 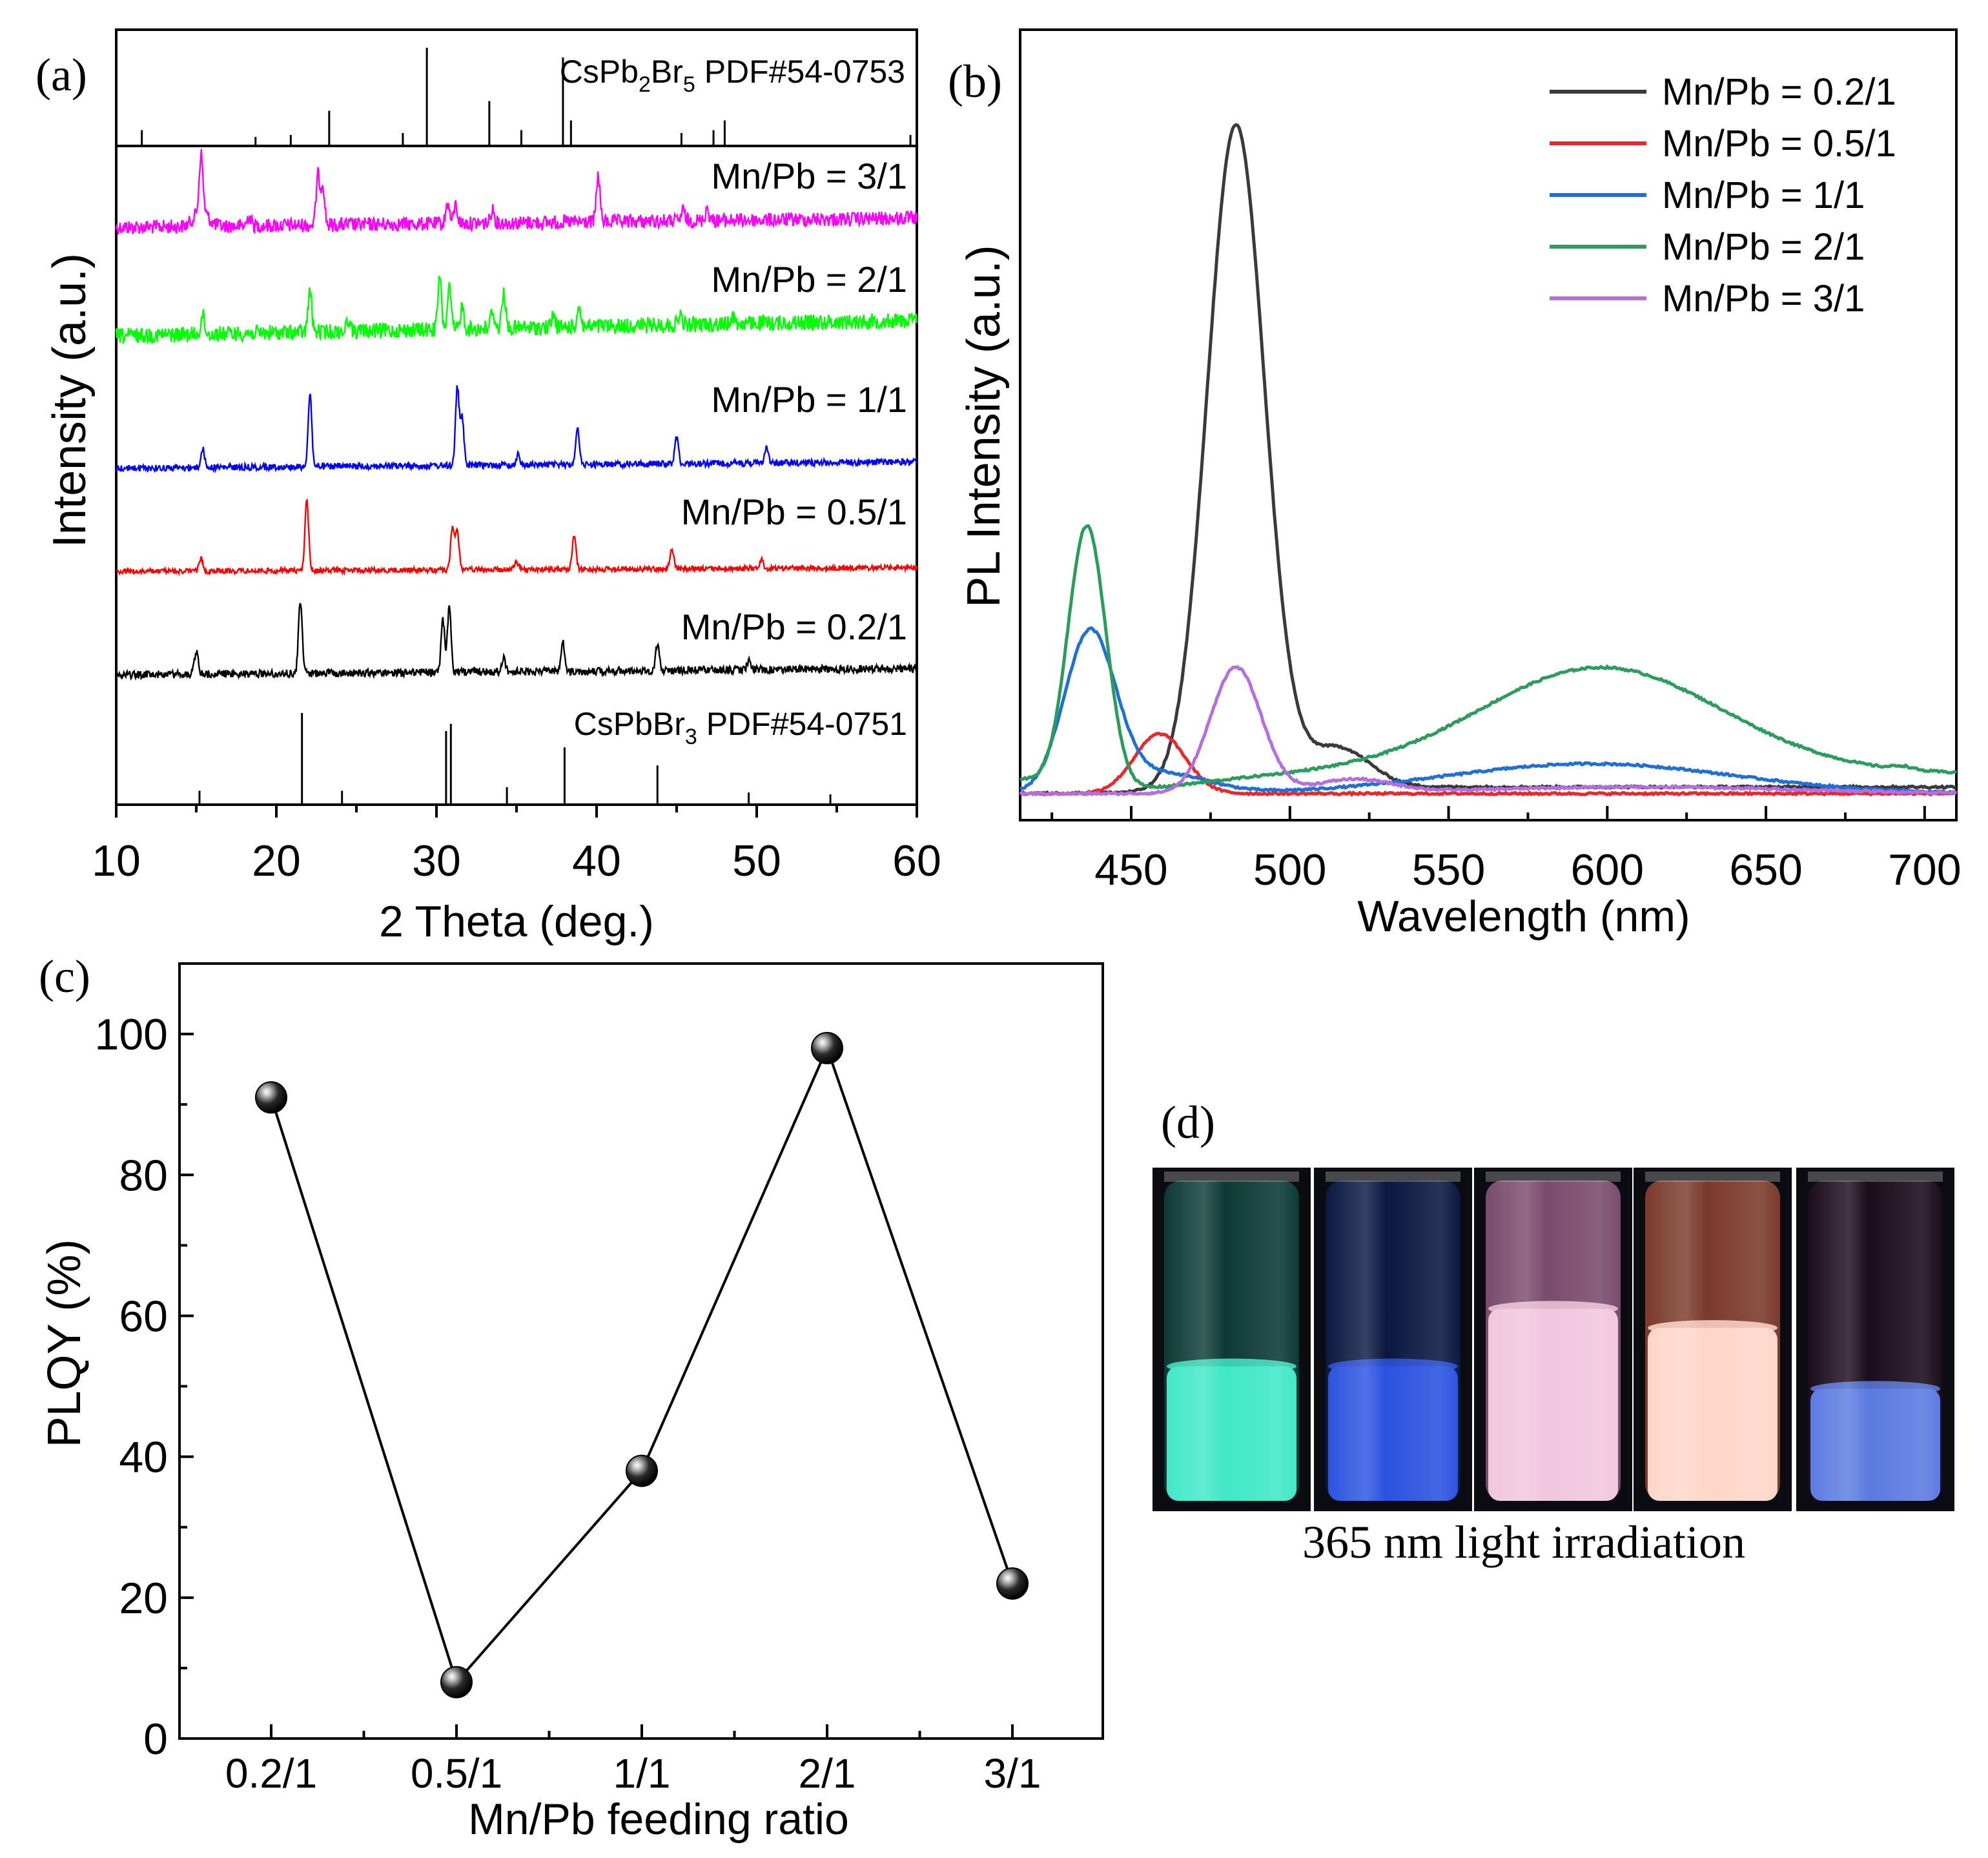 I want to click on plqy-points, so click(x=642, y=1364).